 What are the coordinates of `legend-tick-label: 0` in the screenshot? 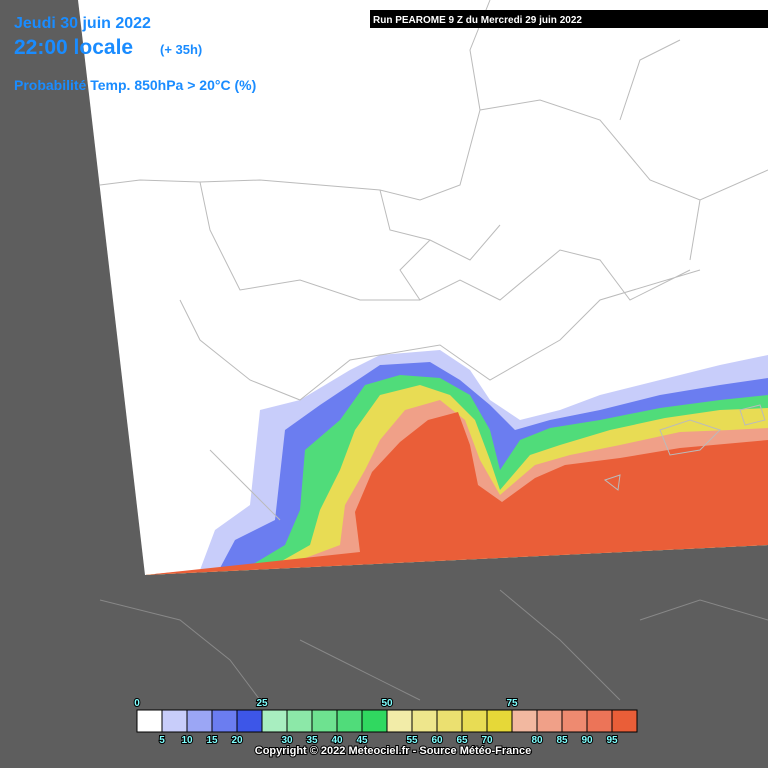 It's located at (137, 703).